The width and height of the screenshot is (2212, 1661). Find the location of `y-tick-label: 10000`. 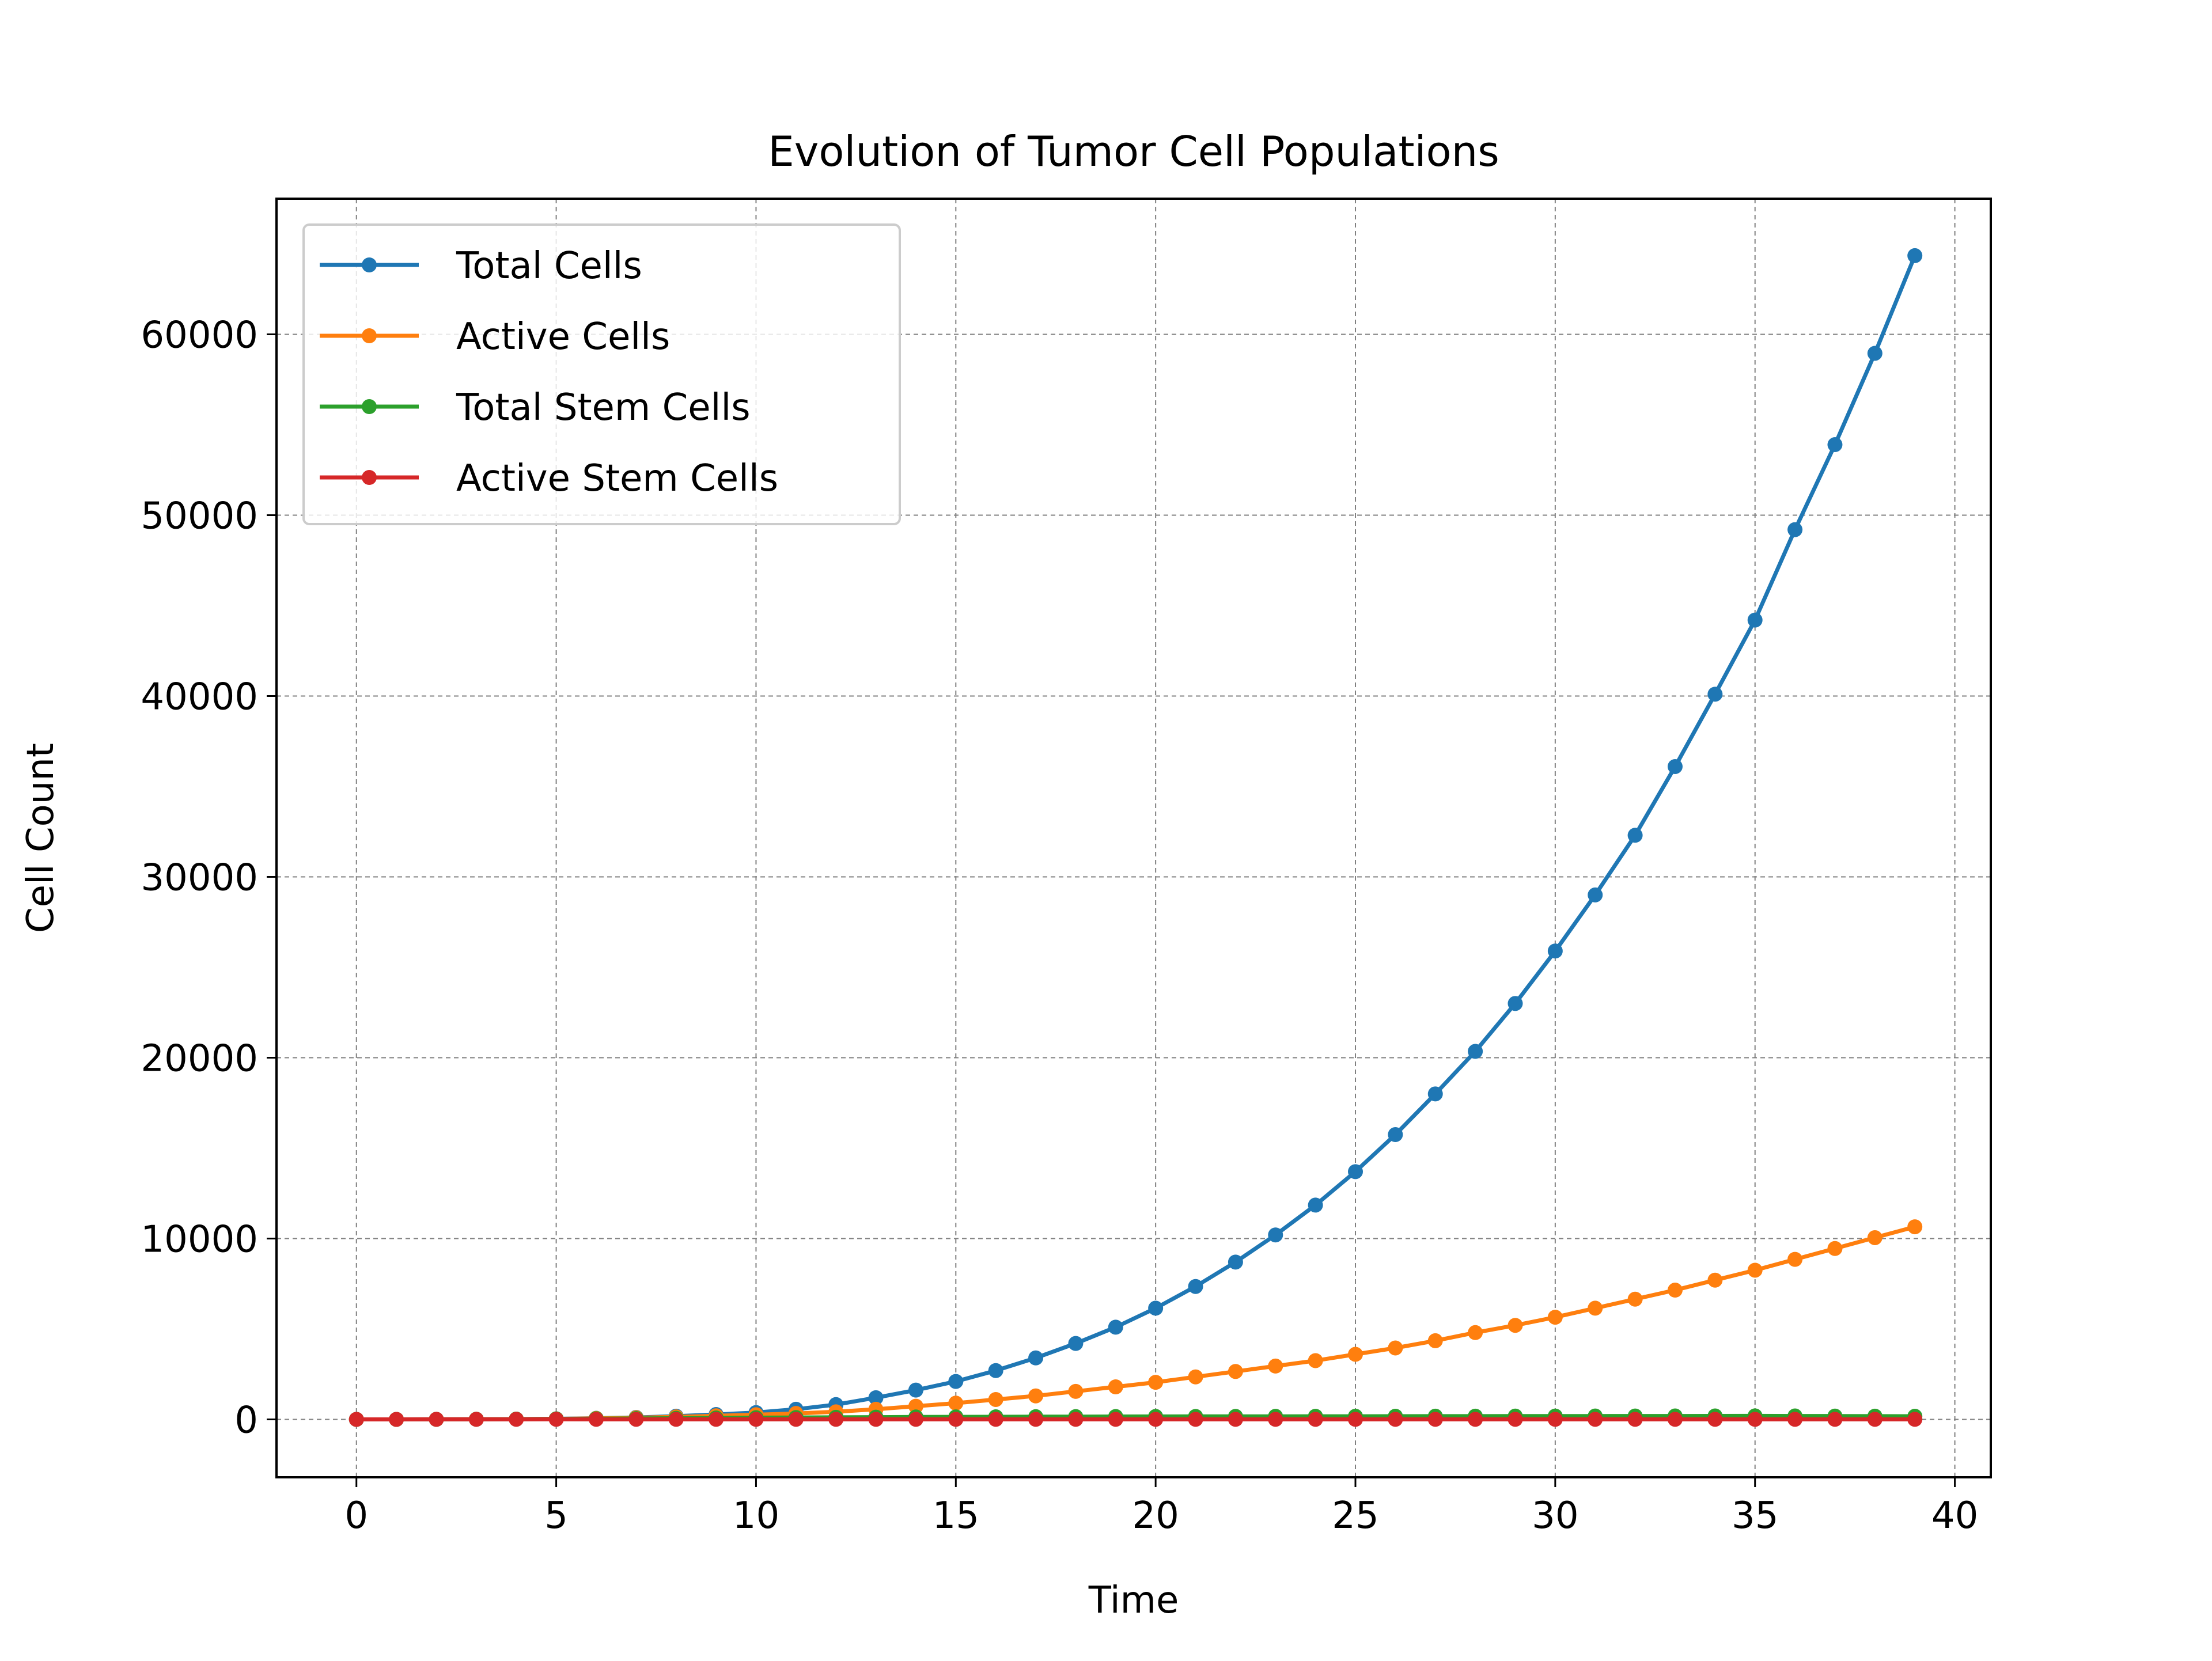

y-tick-label: 10000 is located at coordinates (199, 1240).